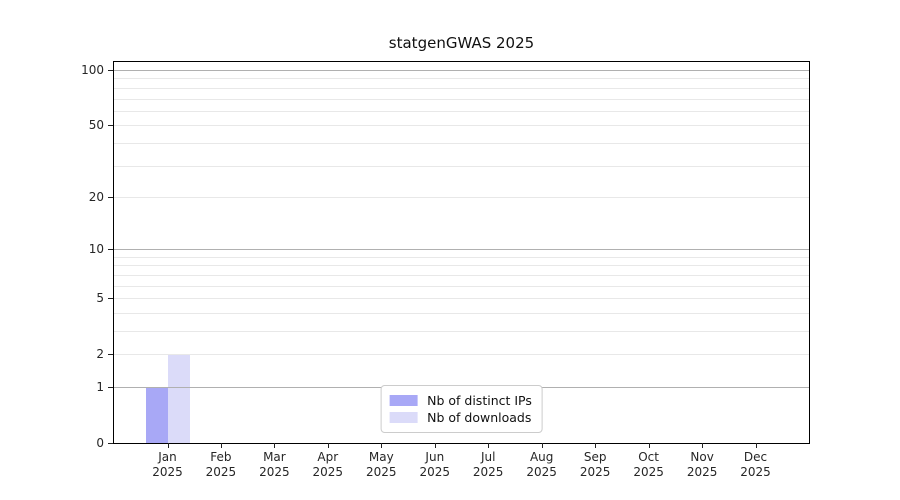 Image resolution: width=900 pixels, height=500 pixels. I want to click on y-tick-label: 0, so click(100, 443).